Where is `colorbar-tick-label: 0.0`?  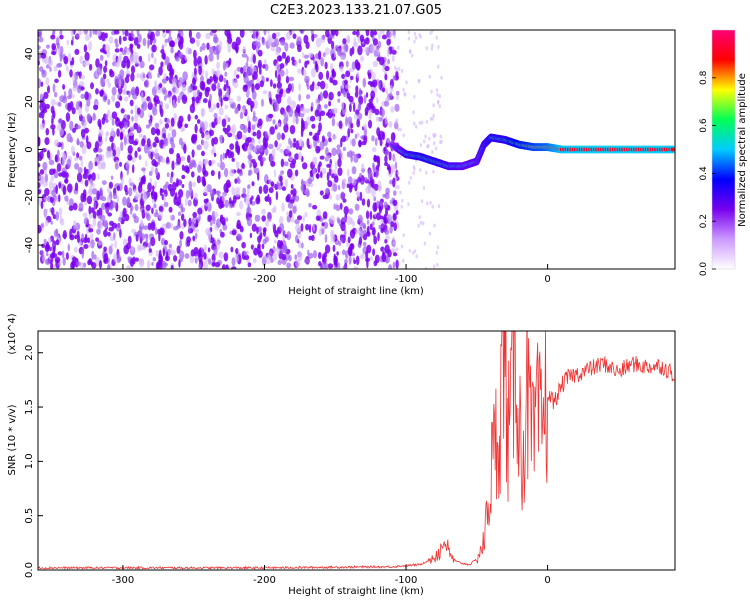
colorbar-tick-label: 0.0 is located at coordinates (704, 269).